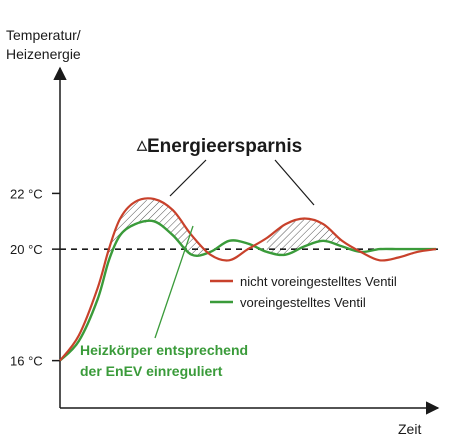  What do you see at coordinates (303, 302) in the screenshot?
I see `legend-label-green: voreingestelltes Ventil` at bounding box center [303, 302].